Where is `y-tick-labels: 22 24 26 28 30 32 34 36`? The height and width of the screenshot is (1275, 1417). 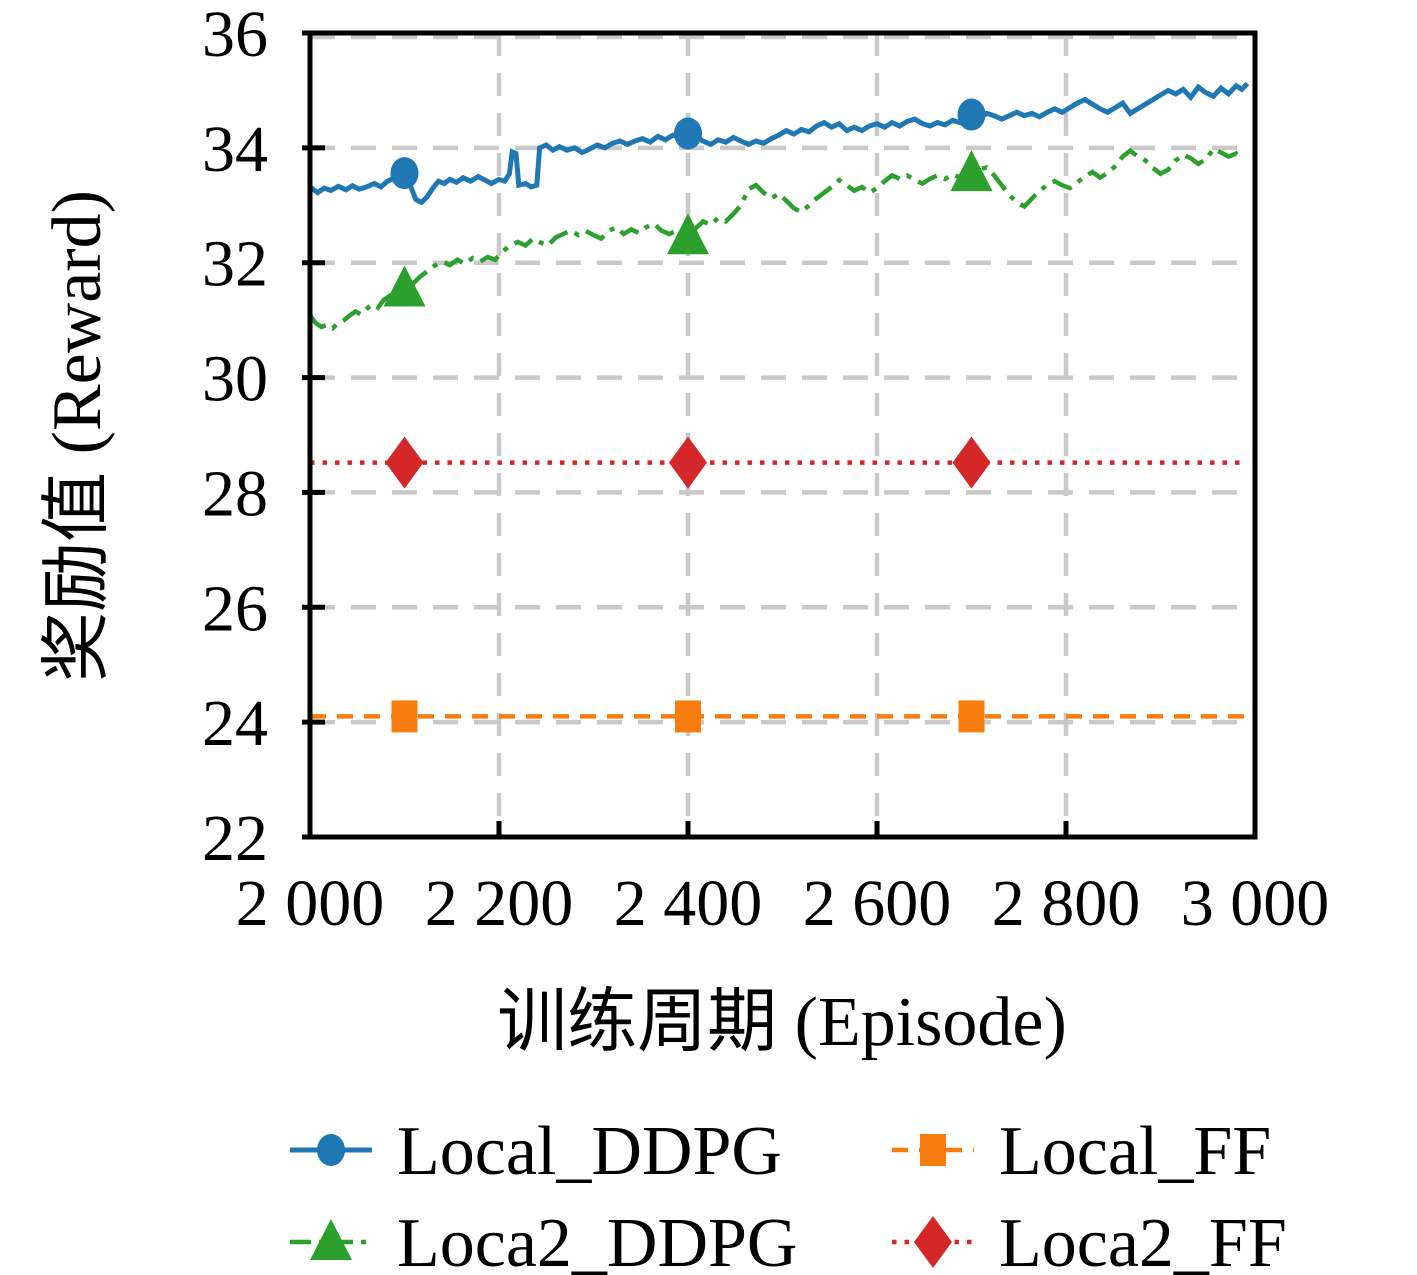
y-tick-labels: 22 24 26 28 30 32 34 36 is located at coordinates (235, 437).